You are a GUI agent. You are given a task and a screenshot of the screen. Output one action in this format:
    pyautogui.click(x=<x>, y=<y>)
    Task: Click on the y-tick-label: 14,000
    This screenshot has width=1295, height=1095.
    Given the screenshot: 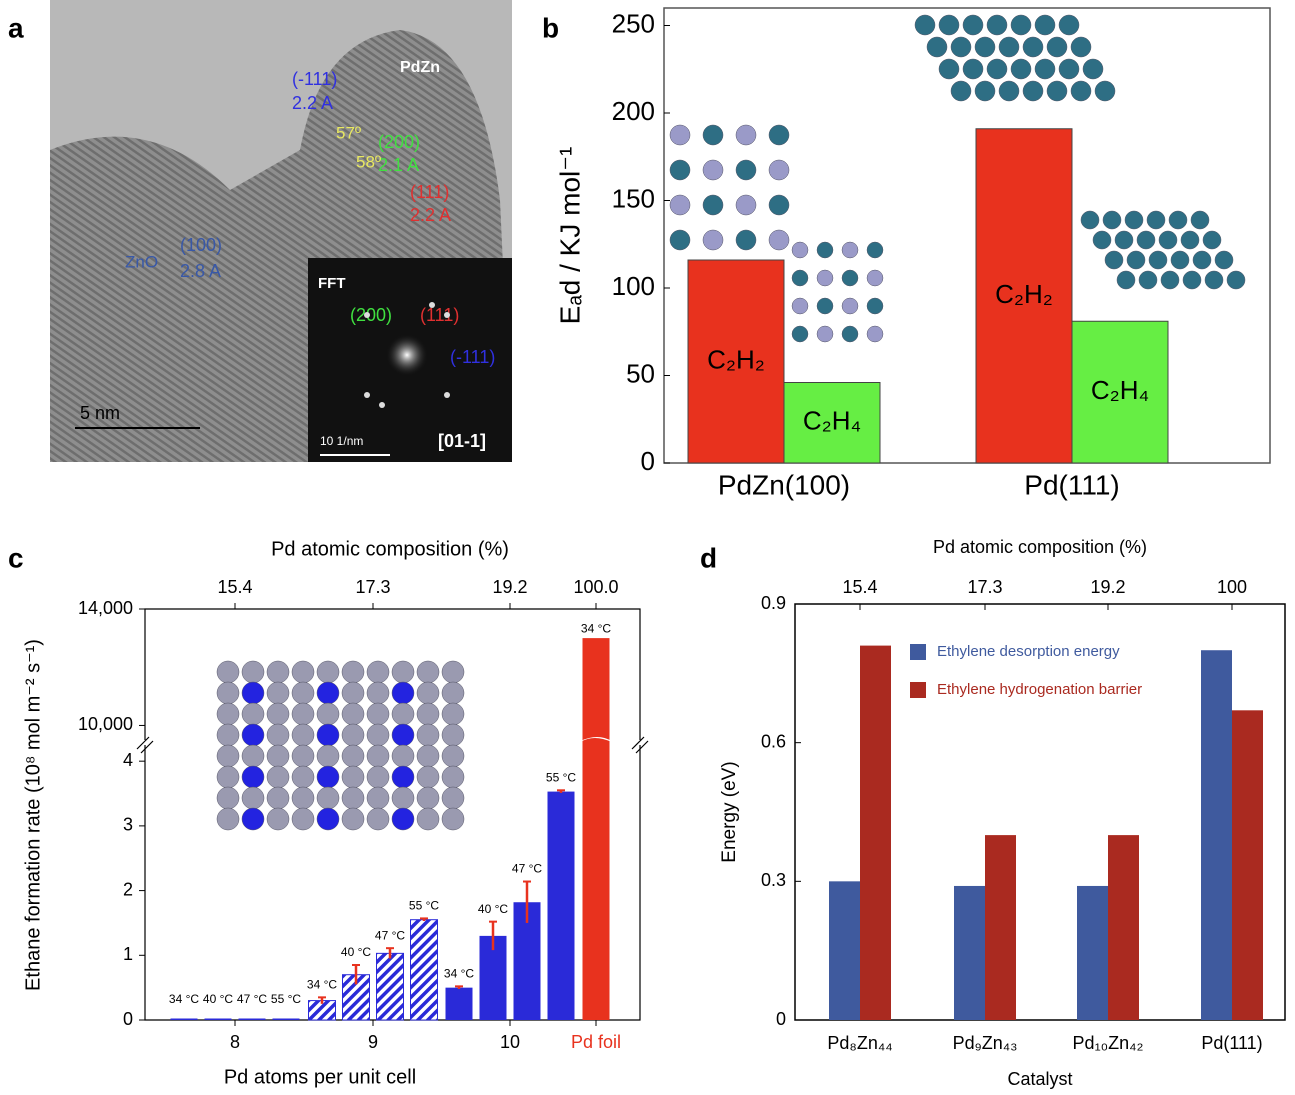 What is the action you would take?
    pyautogui.click(x=105, y=608)
    